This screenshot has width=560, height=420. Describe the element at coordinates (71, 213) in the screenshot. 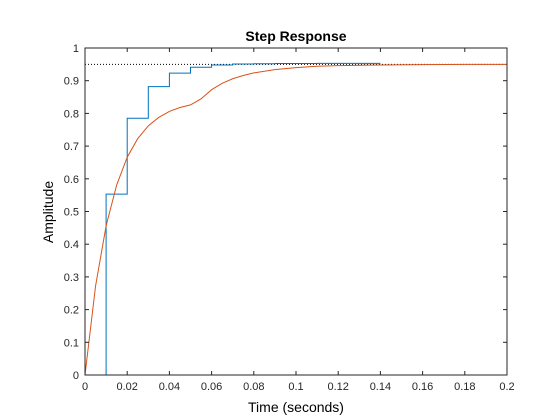

I see `y-tick-label: 0.5` at that location.